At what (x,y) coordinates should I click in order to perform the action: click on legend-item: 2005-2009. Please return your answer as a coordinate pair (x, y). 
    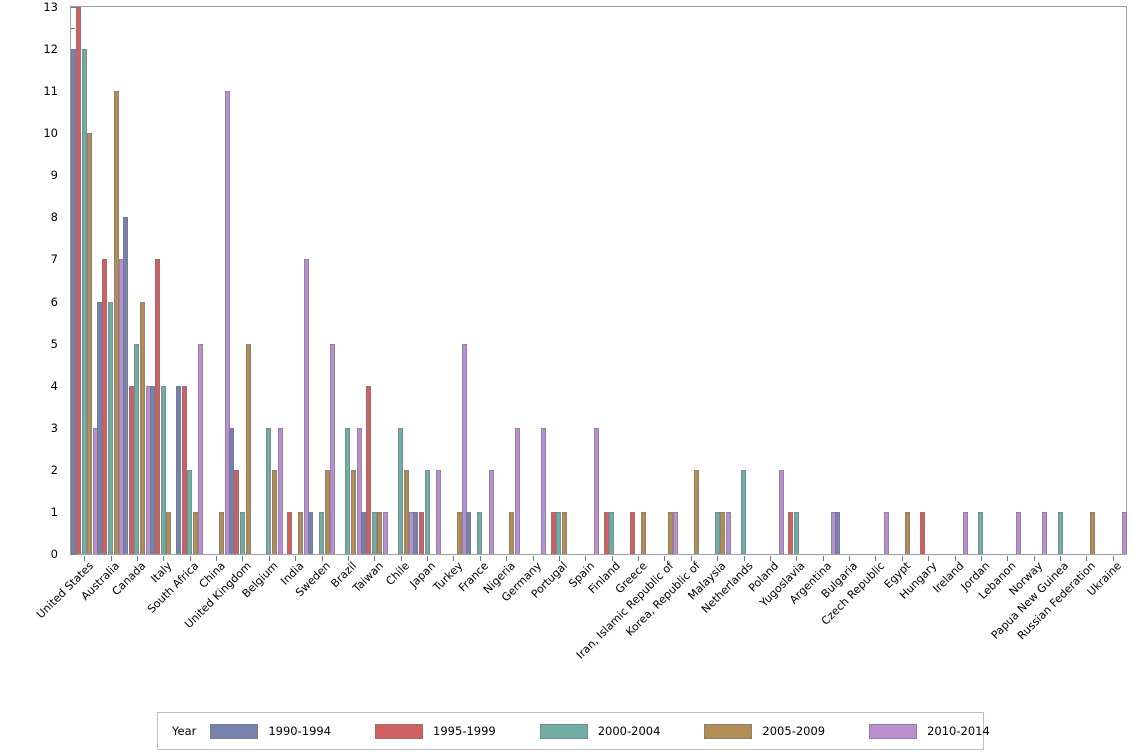
    Looking at the image, I should click on (781, 731).